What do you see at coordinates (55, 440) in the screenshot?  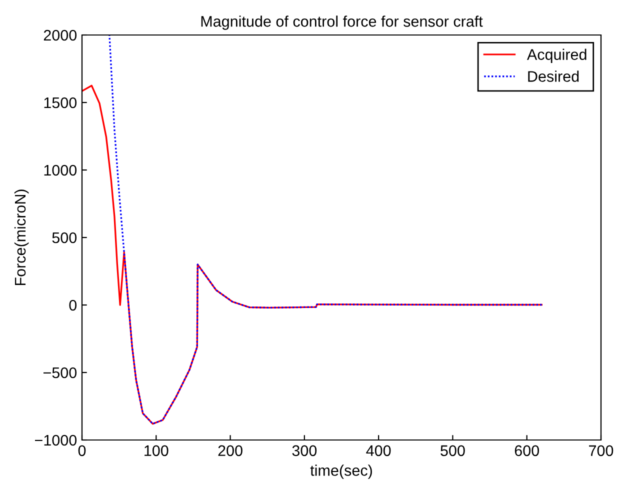 I see `y-tick-label: −1000` at bounding box center [55, 440].